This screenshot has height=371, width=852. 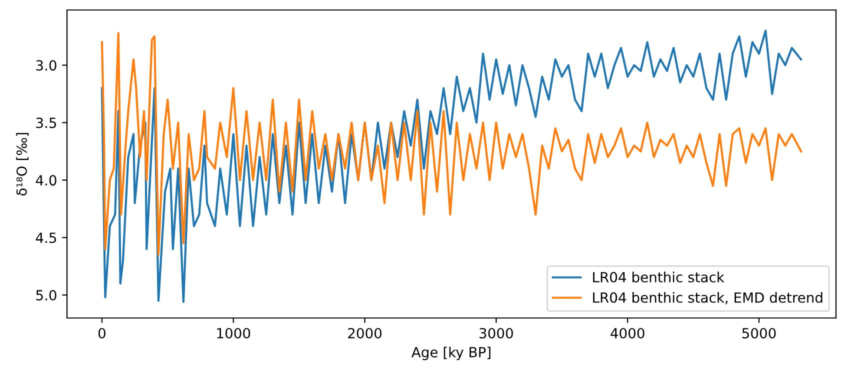 I want to click on y-tick-label: 4.5, so click(x=46, y=238).